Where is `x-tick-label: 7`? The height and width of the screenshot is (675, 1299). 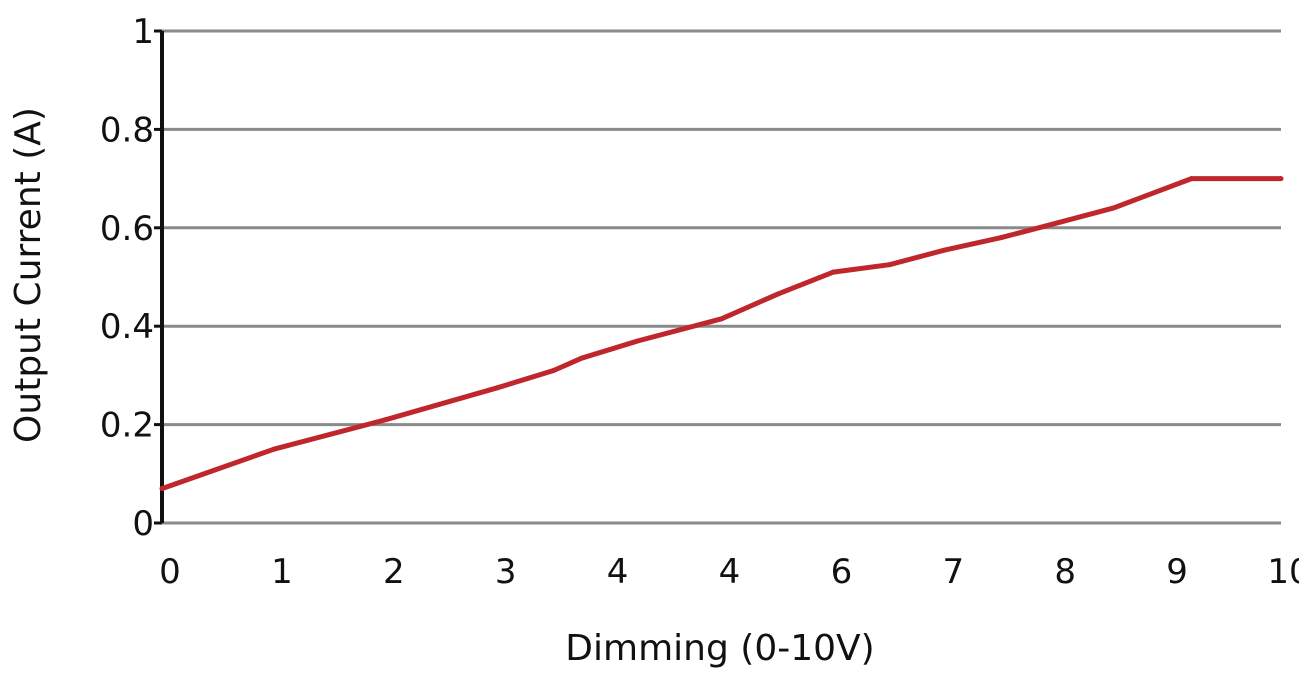 x-tick-label: 7 is located at coordinates (953, 572).